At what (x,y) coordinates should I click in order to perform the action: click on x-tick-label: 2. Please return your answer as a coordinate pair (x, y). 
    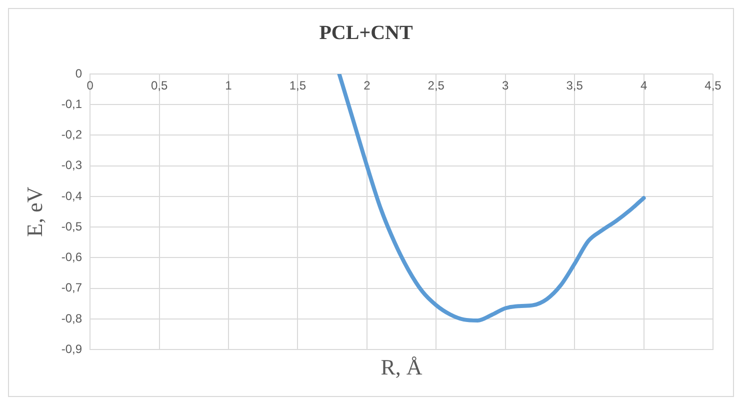
    Looking at the image, I should click on (367, 85).